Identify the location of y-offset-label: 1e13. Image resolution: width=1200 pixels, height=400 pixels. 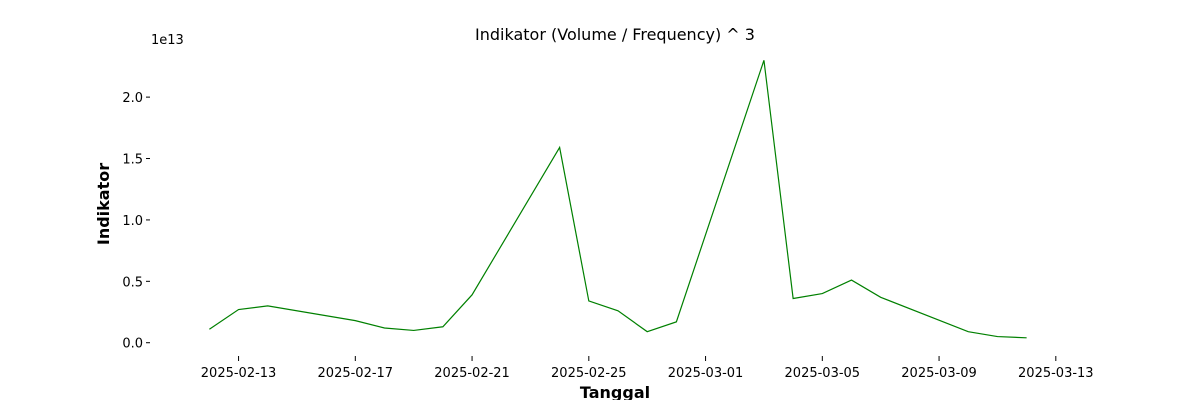
(167, 40).